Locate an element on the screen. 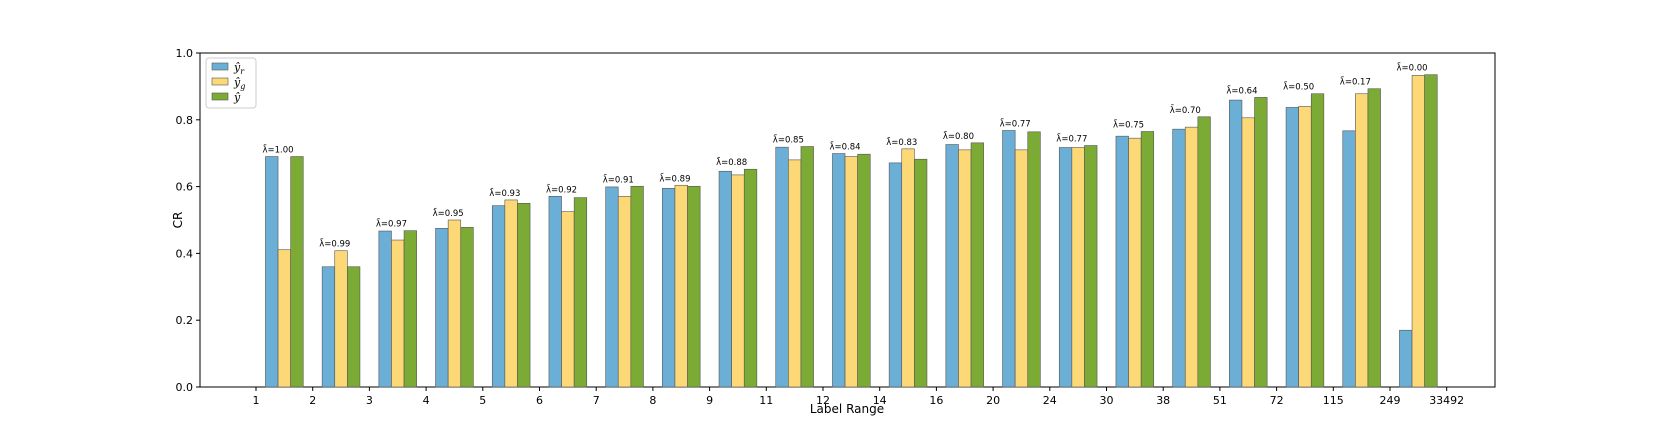  x-tick-label: 20 is located at coordinates (993, 400).